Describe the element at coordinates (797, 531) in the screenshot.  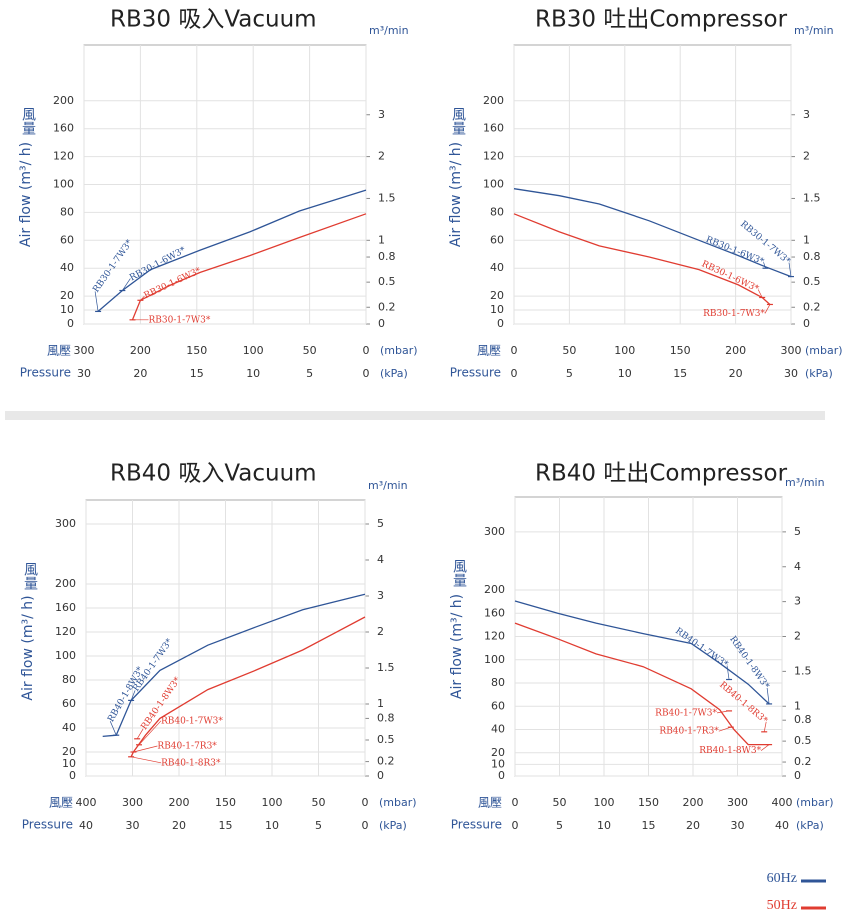
I see `y2-tick-label: 5` at that location.